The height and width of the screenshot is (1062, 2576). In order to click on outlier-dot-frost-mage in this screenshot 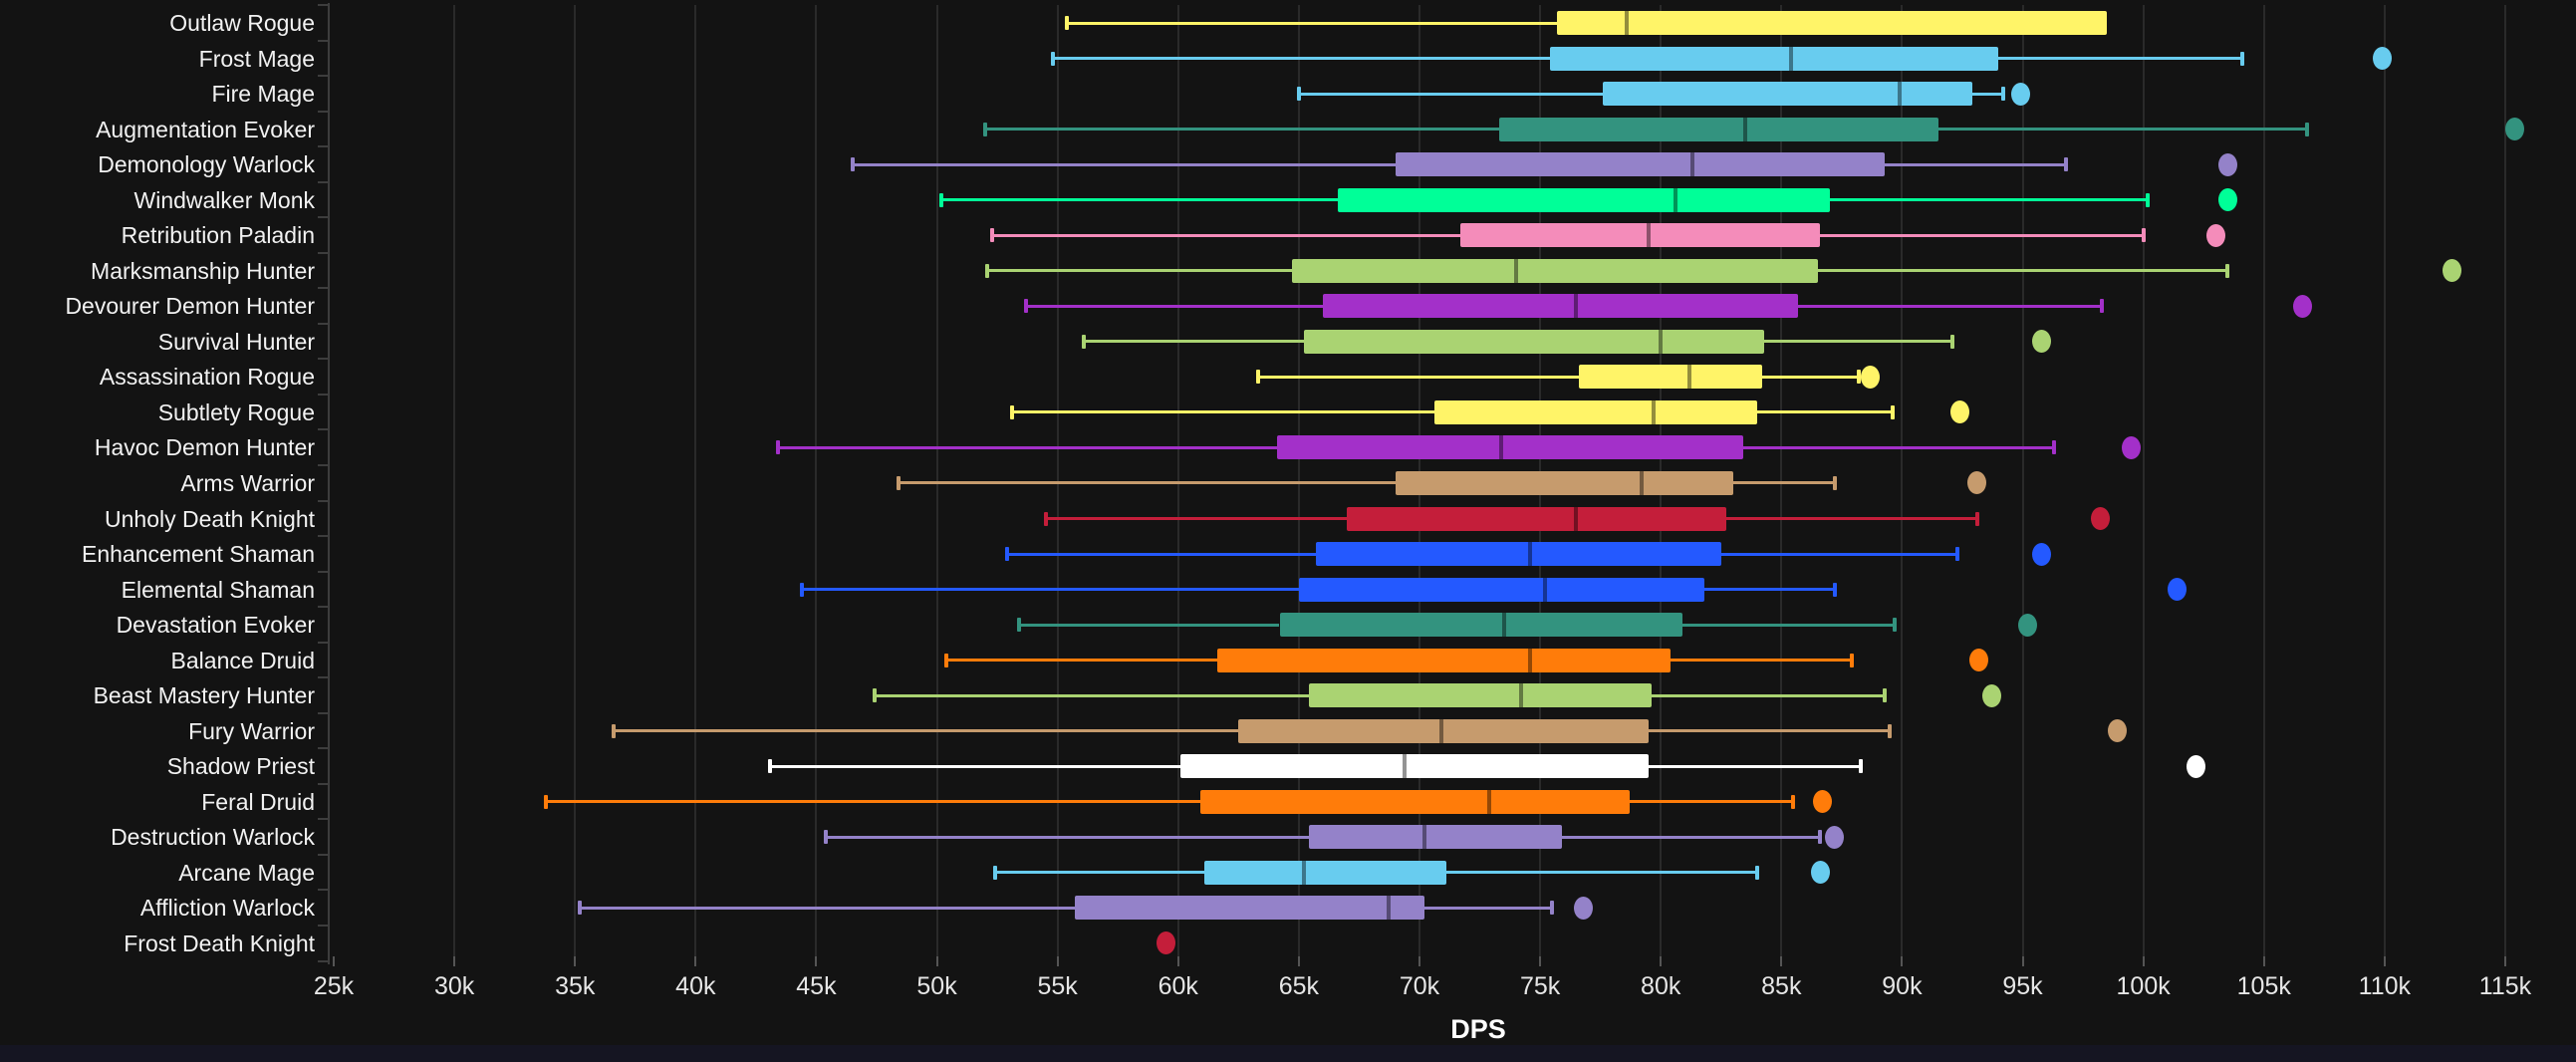, I will do `click(2382, 59)`.